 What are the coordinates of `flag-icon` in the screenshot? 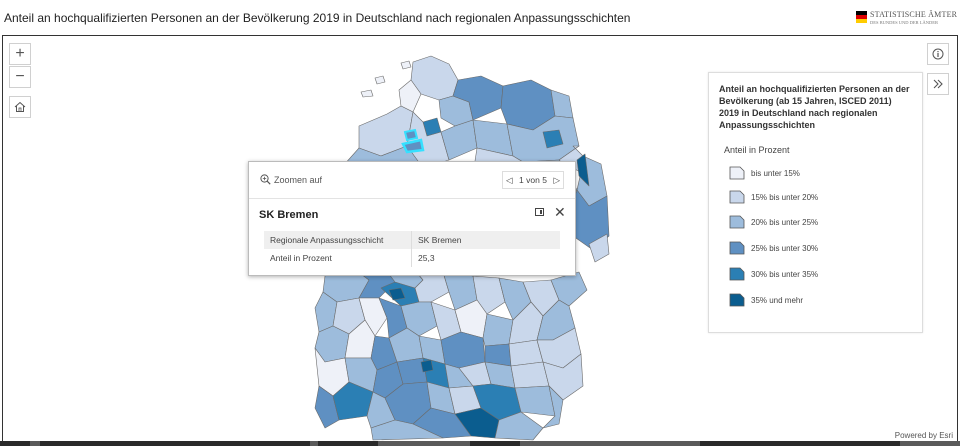 It's located at (861, 17).